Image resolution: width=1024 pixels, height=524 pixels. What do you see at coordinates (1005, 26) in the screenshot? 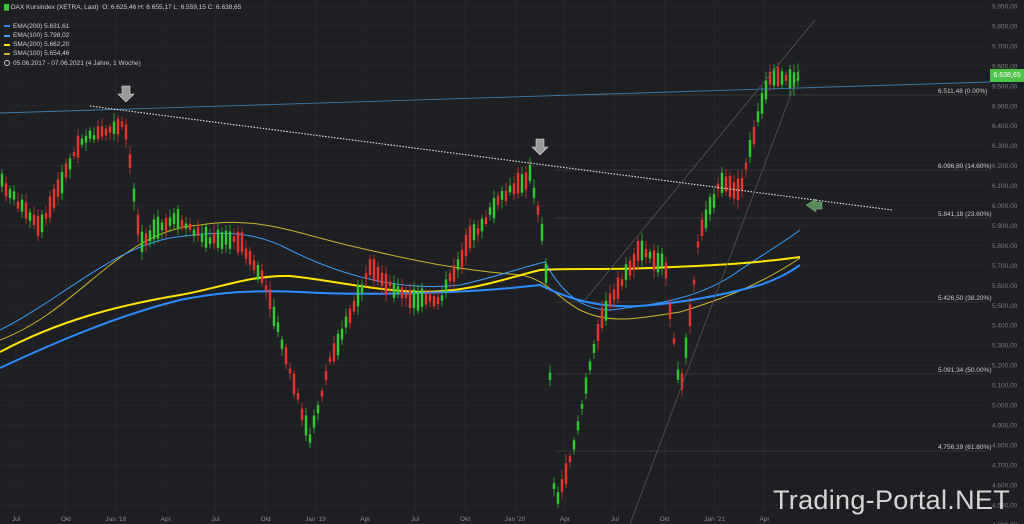
I see `y-tick-label: 9.800,00` at bounding box center [1005, 26].